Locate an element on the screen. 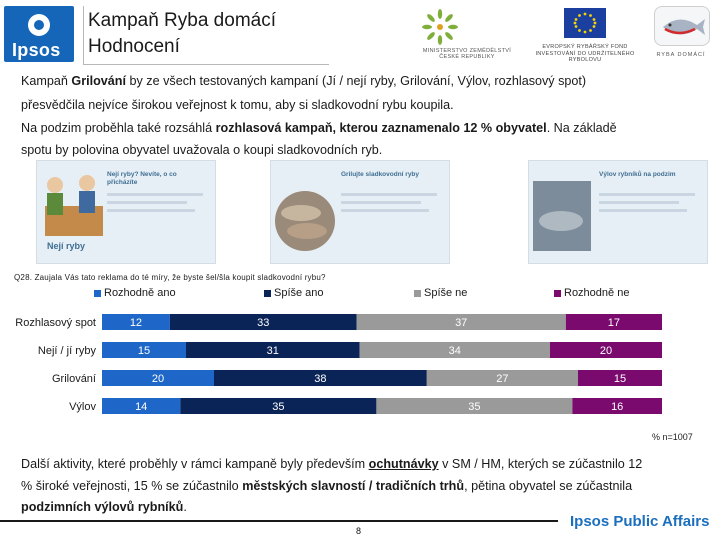 The height and width of the screenshot is (540, 720). grill-illustration is located at coordinates (360, 212).